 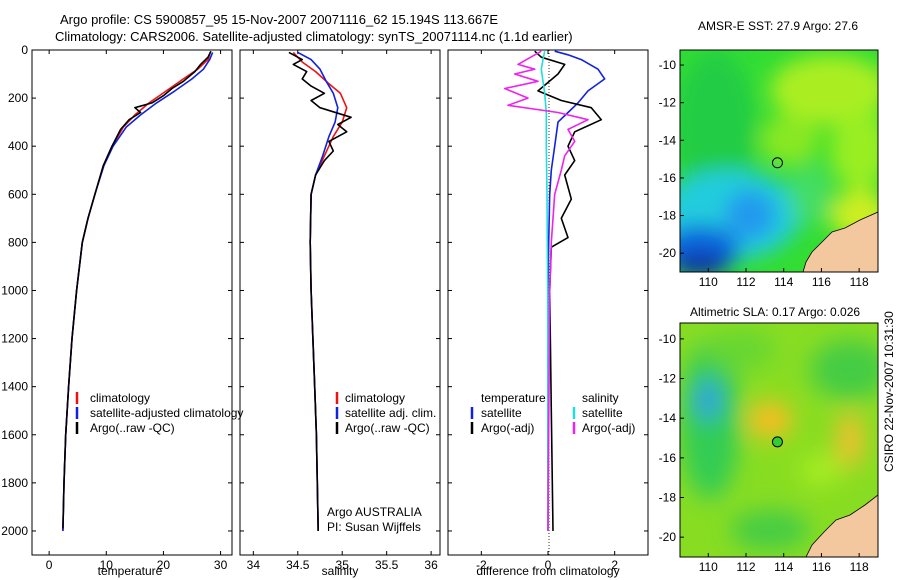 I want to click on y-tick-label: 400, so click(x=18, y=146).